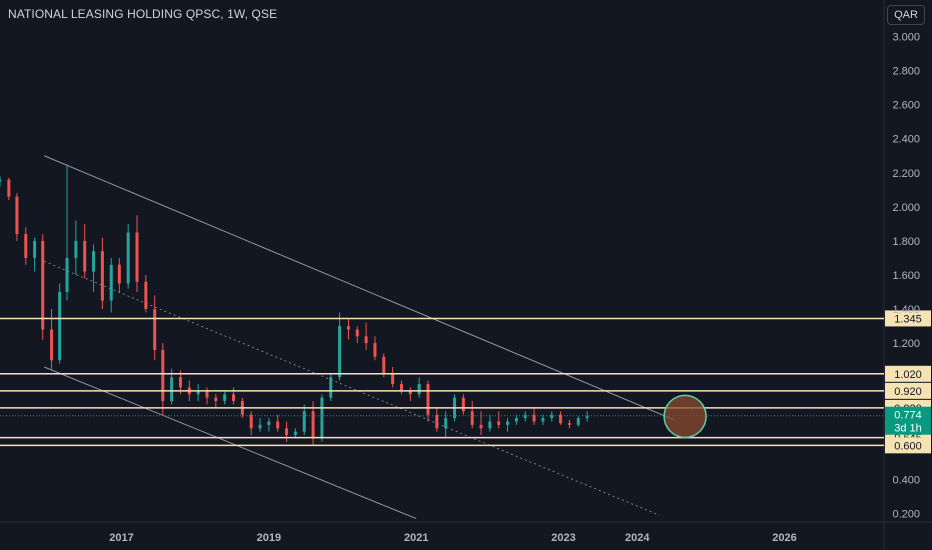 This screenshot has width=932, height=550. I want to click on level-label: 0.600, so click(908, 446).